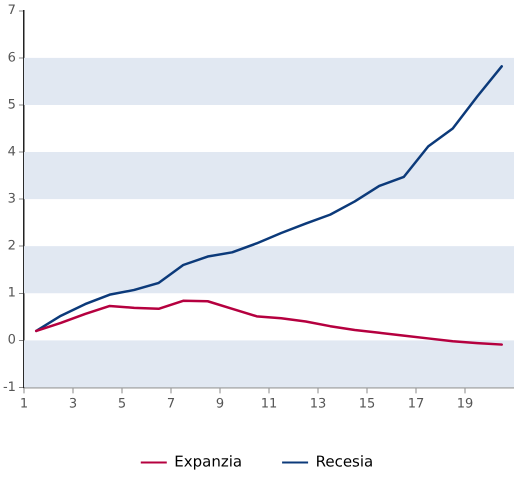  What do you see at coordinates (12, 10) in the screenshot?
I see `y-tick-label: 7` at bounding box center [12, 10].